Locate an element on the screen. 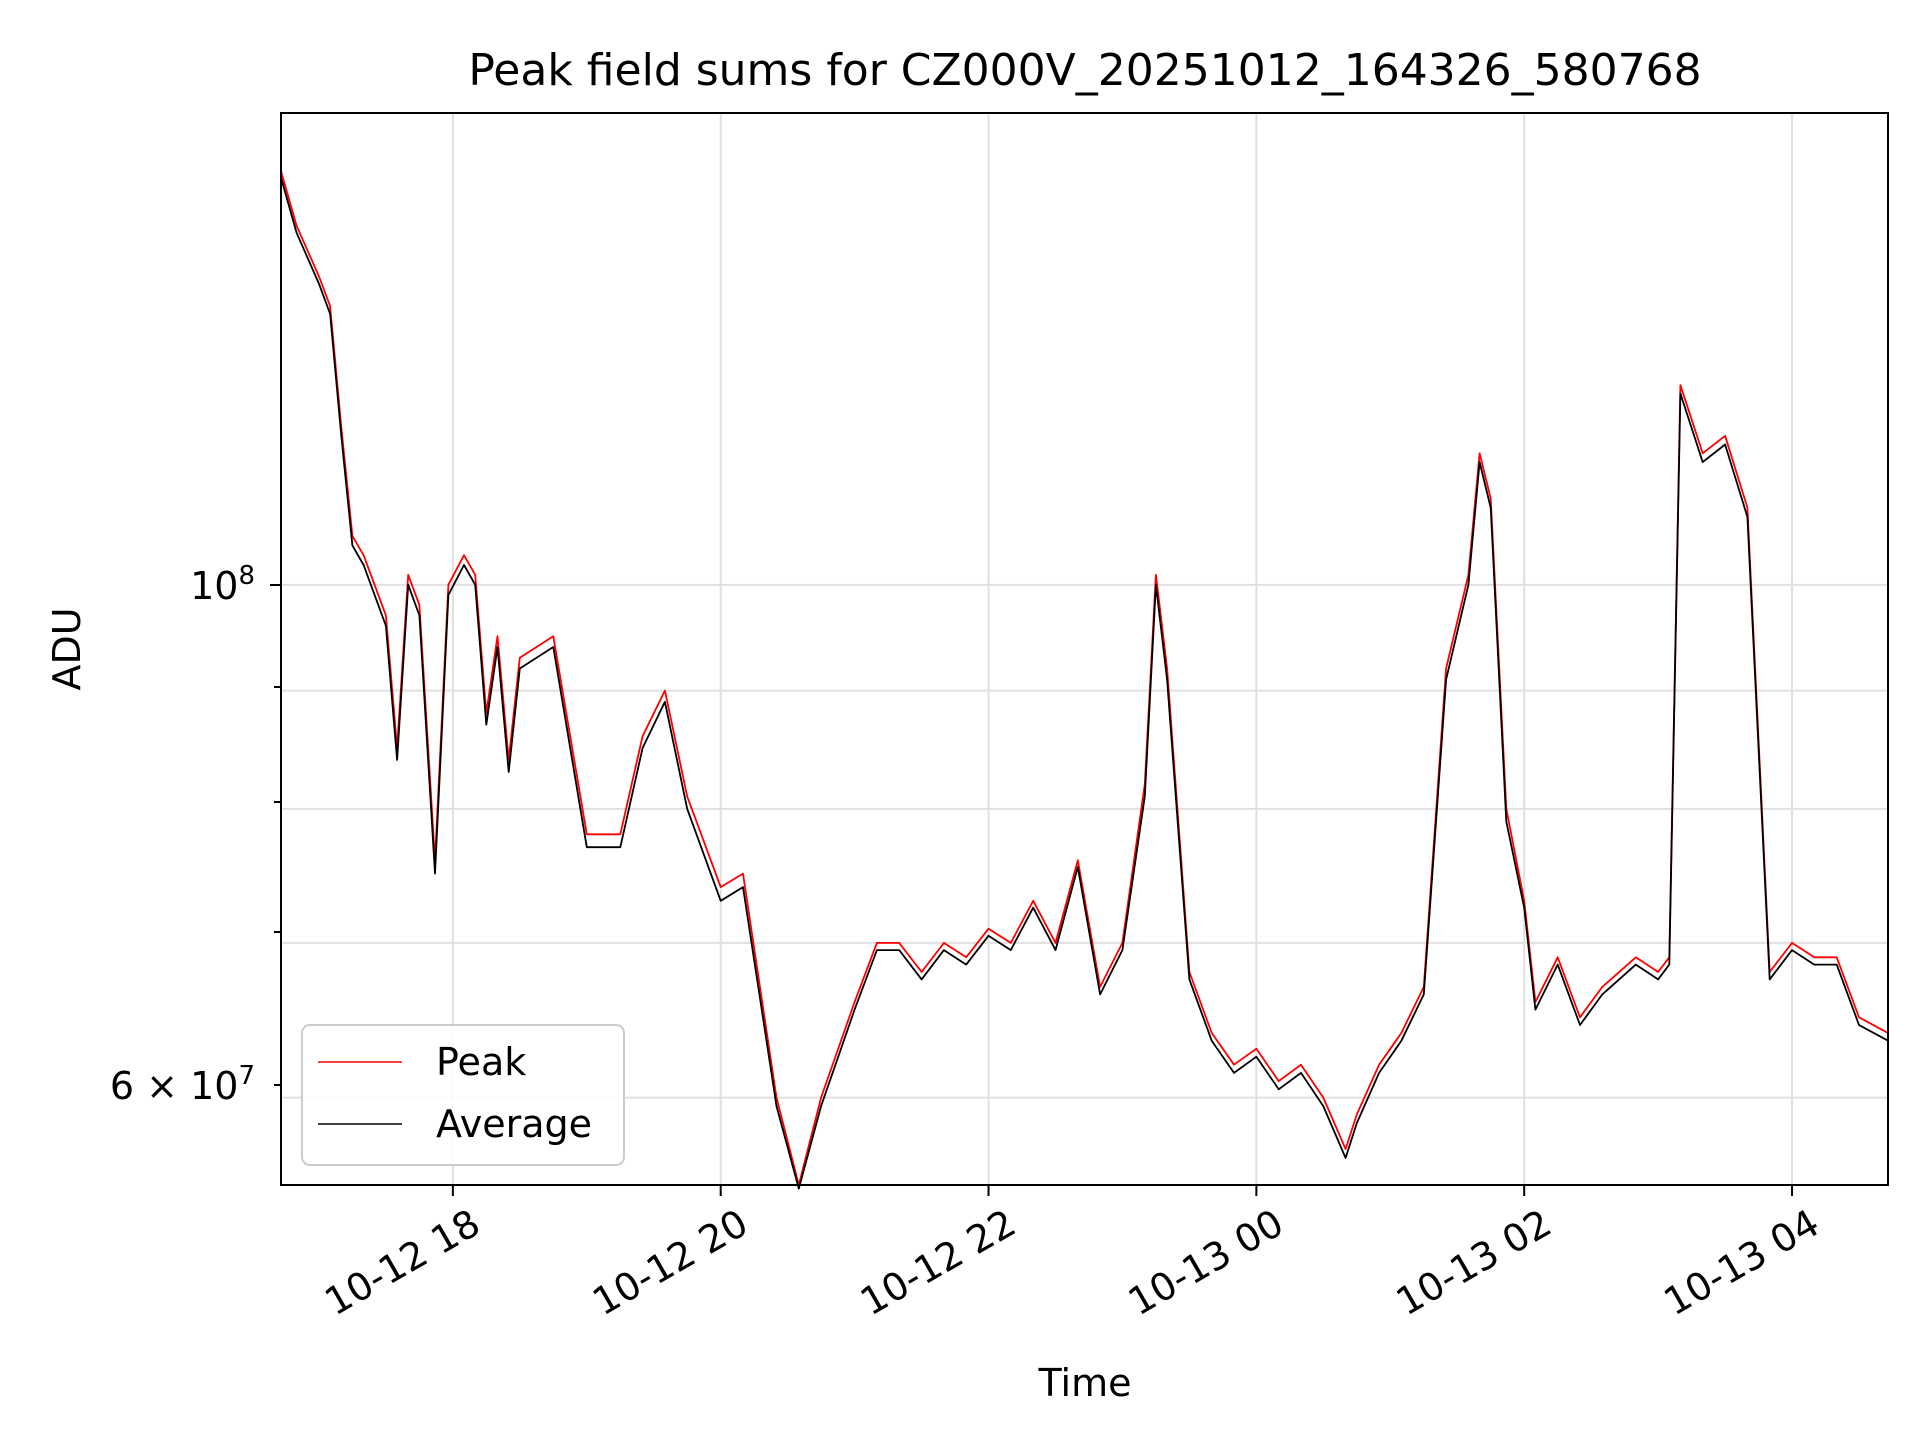  legend: Peak Average is located at coordinates (463, 1095).